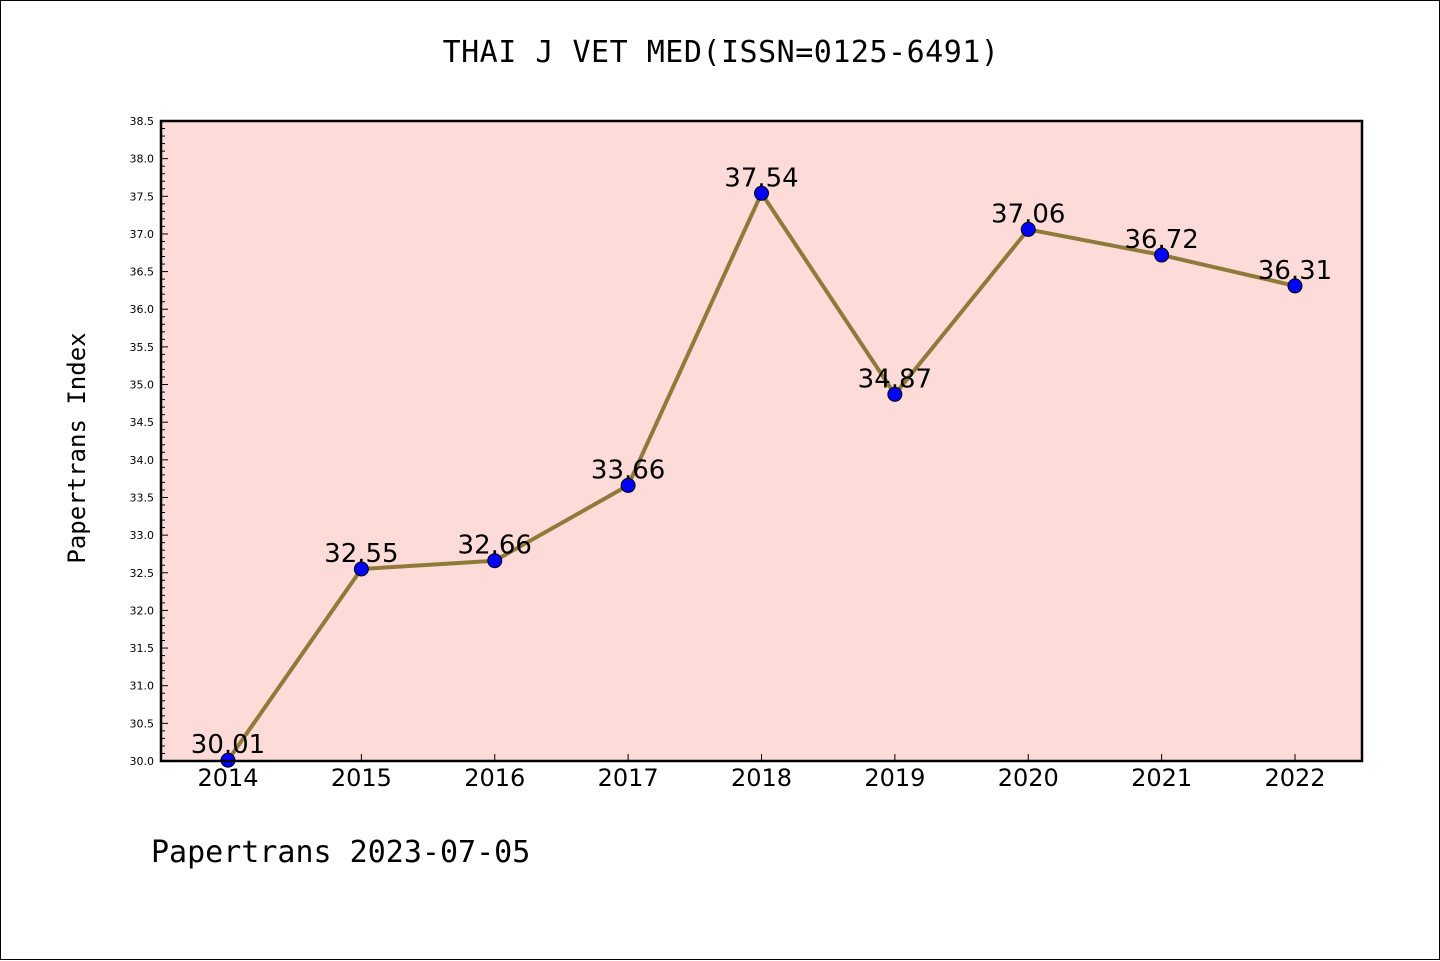  I want to click on x-tick-label: 2014, so click(227, 778).